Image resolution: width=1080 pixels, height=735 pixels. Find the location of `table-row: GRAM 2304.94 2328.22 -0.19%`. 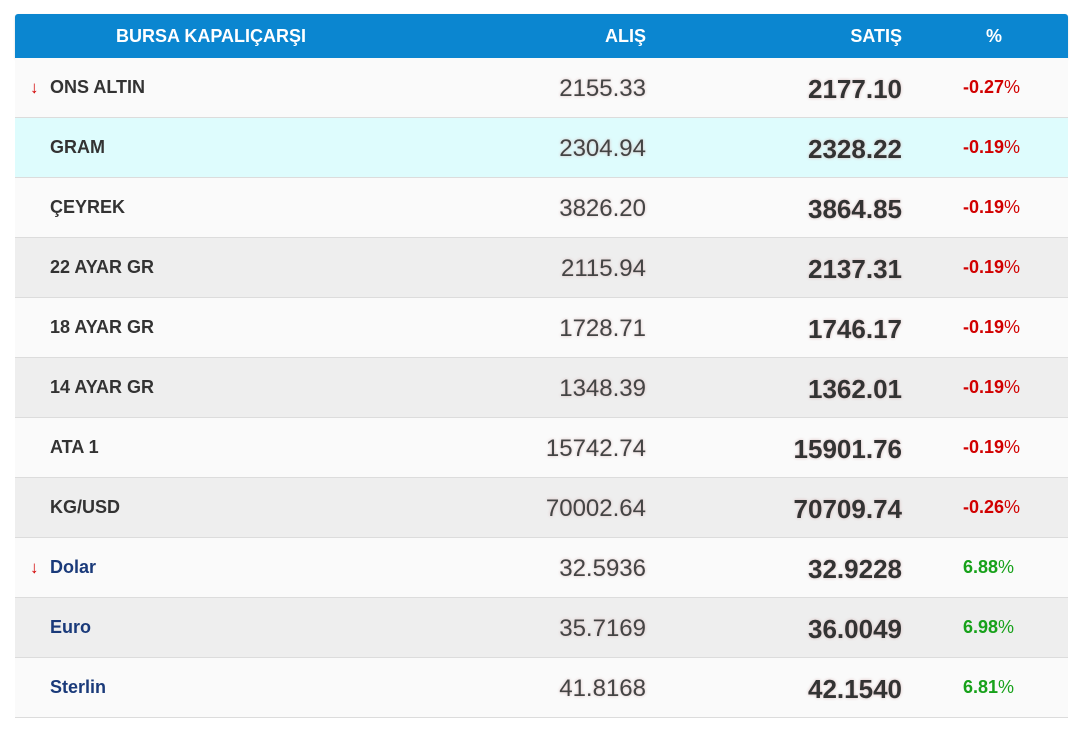

table-row: GRAM 2304.94 2328.22 -0.19% is located at coordinates (541, 148).